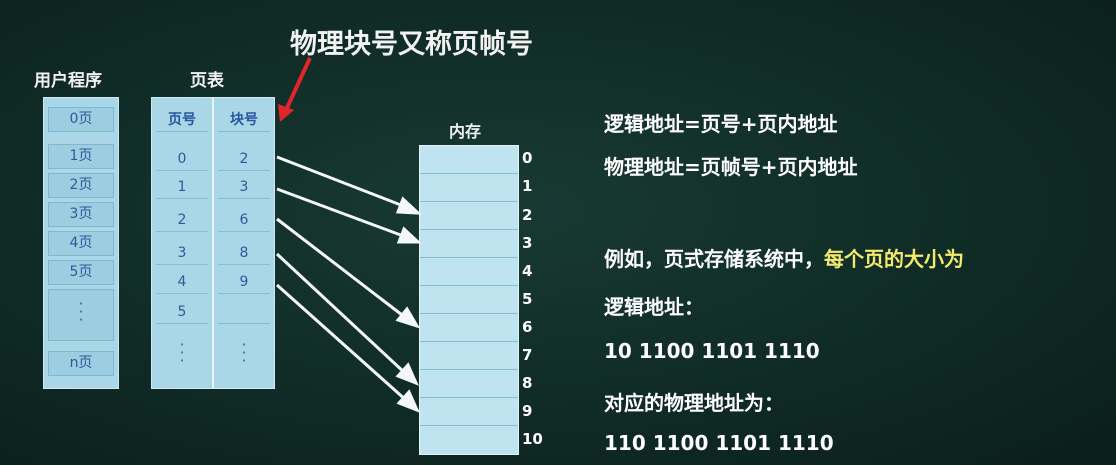  What do you see at coordinates (469, 300) in the screenshot?
I see `memory-block` at bounding box center [469, 300].